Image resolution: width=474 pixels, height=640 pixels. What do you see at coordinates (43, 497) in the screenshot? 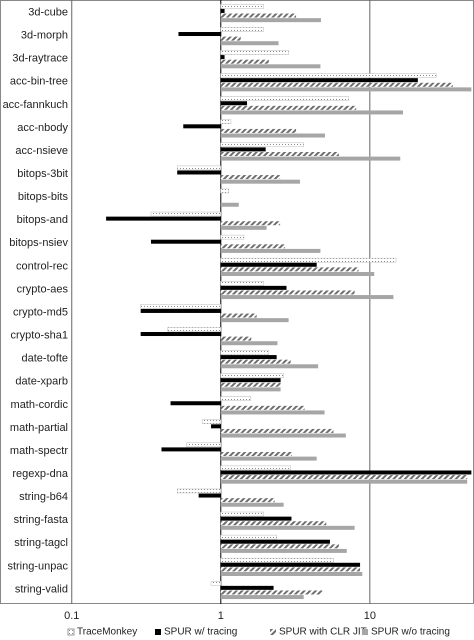
I see `category-label: string-b64` at bounding box center [43, 497].